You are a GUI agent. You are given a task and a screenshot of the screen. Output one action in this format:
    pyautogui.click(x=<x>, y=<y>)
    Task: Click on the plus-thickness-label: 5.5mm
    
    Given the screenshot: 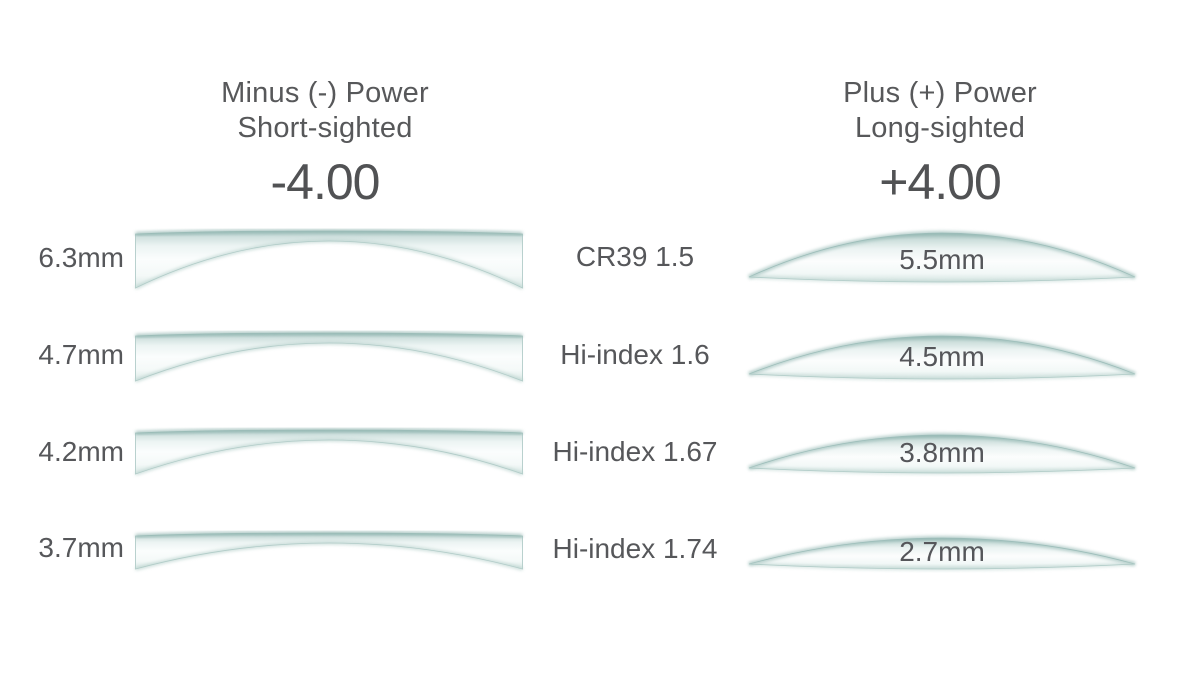 What is the action you would take?
    pyautogui.click(x=942, y=259)
    